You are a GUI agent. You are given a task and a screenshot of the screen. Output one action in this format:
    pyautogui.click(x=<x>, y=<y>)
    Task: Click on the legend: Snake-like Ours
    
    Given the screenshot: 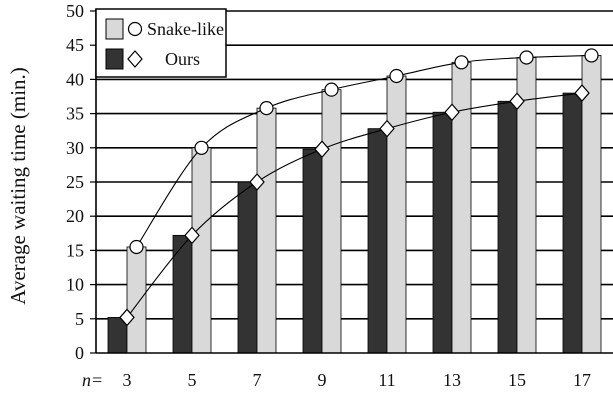 What is the action you would take?
    pyautogui.click(x=161, y=43)
    